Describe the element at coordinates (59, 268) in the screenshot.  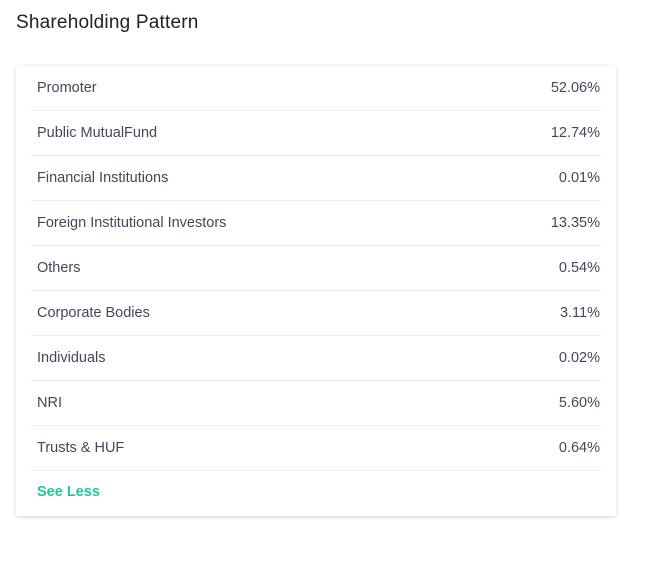
I see `row-label: Others` at that location.